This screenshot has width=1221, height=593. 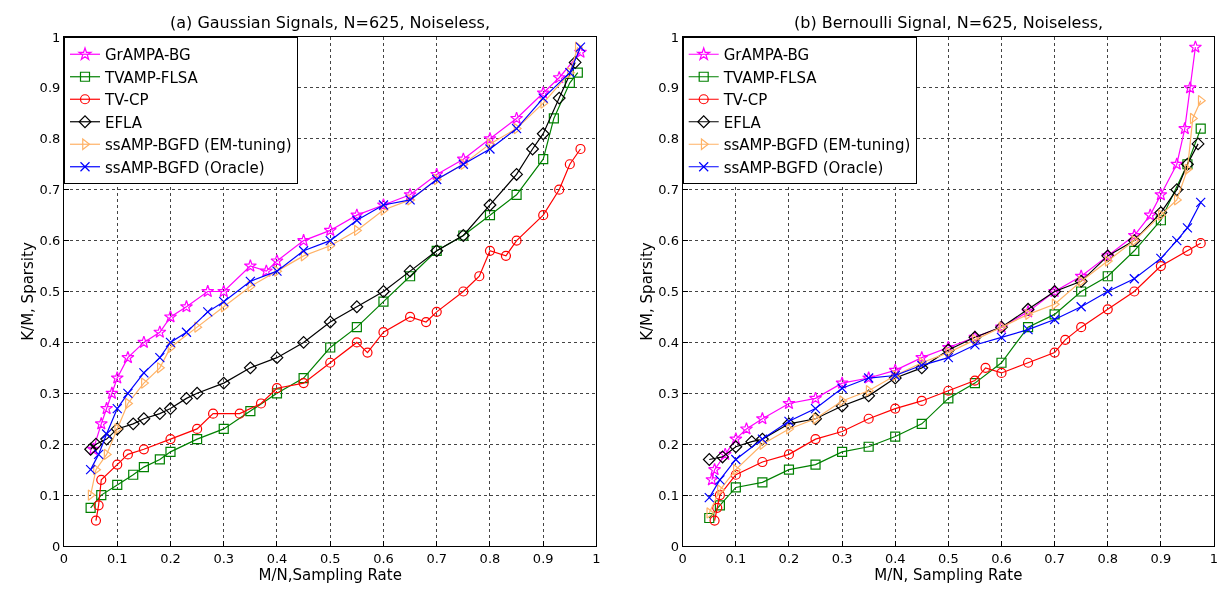 I want to click on y-tick-label: 0.7, so click(x=50, y=190).